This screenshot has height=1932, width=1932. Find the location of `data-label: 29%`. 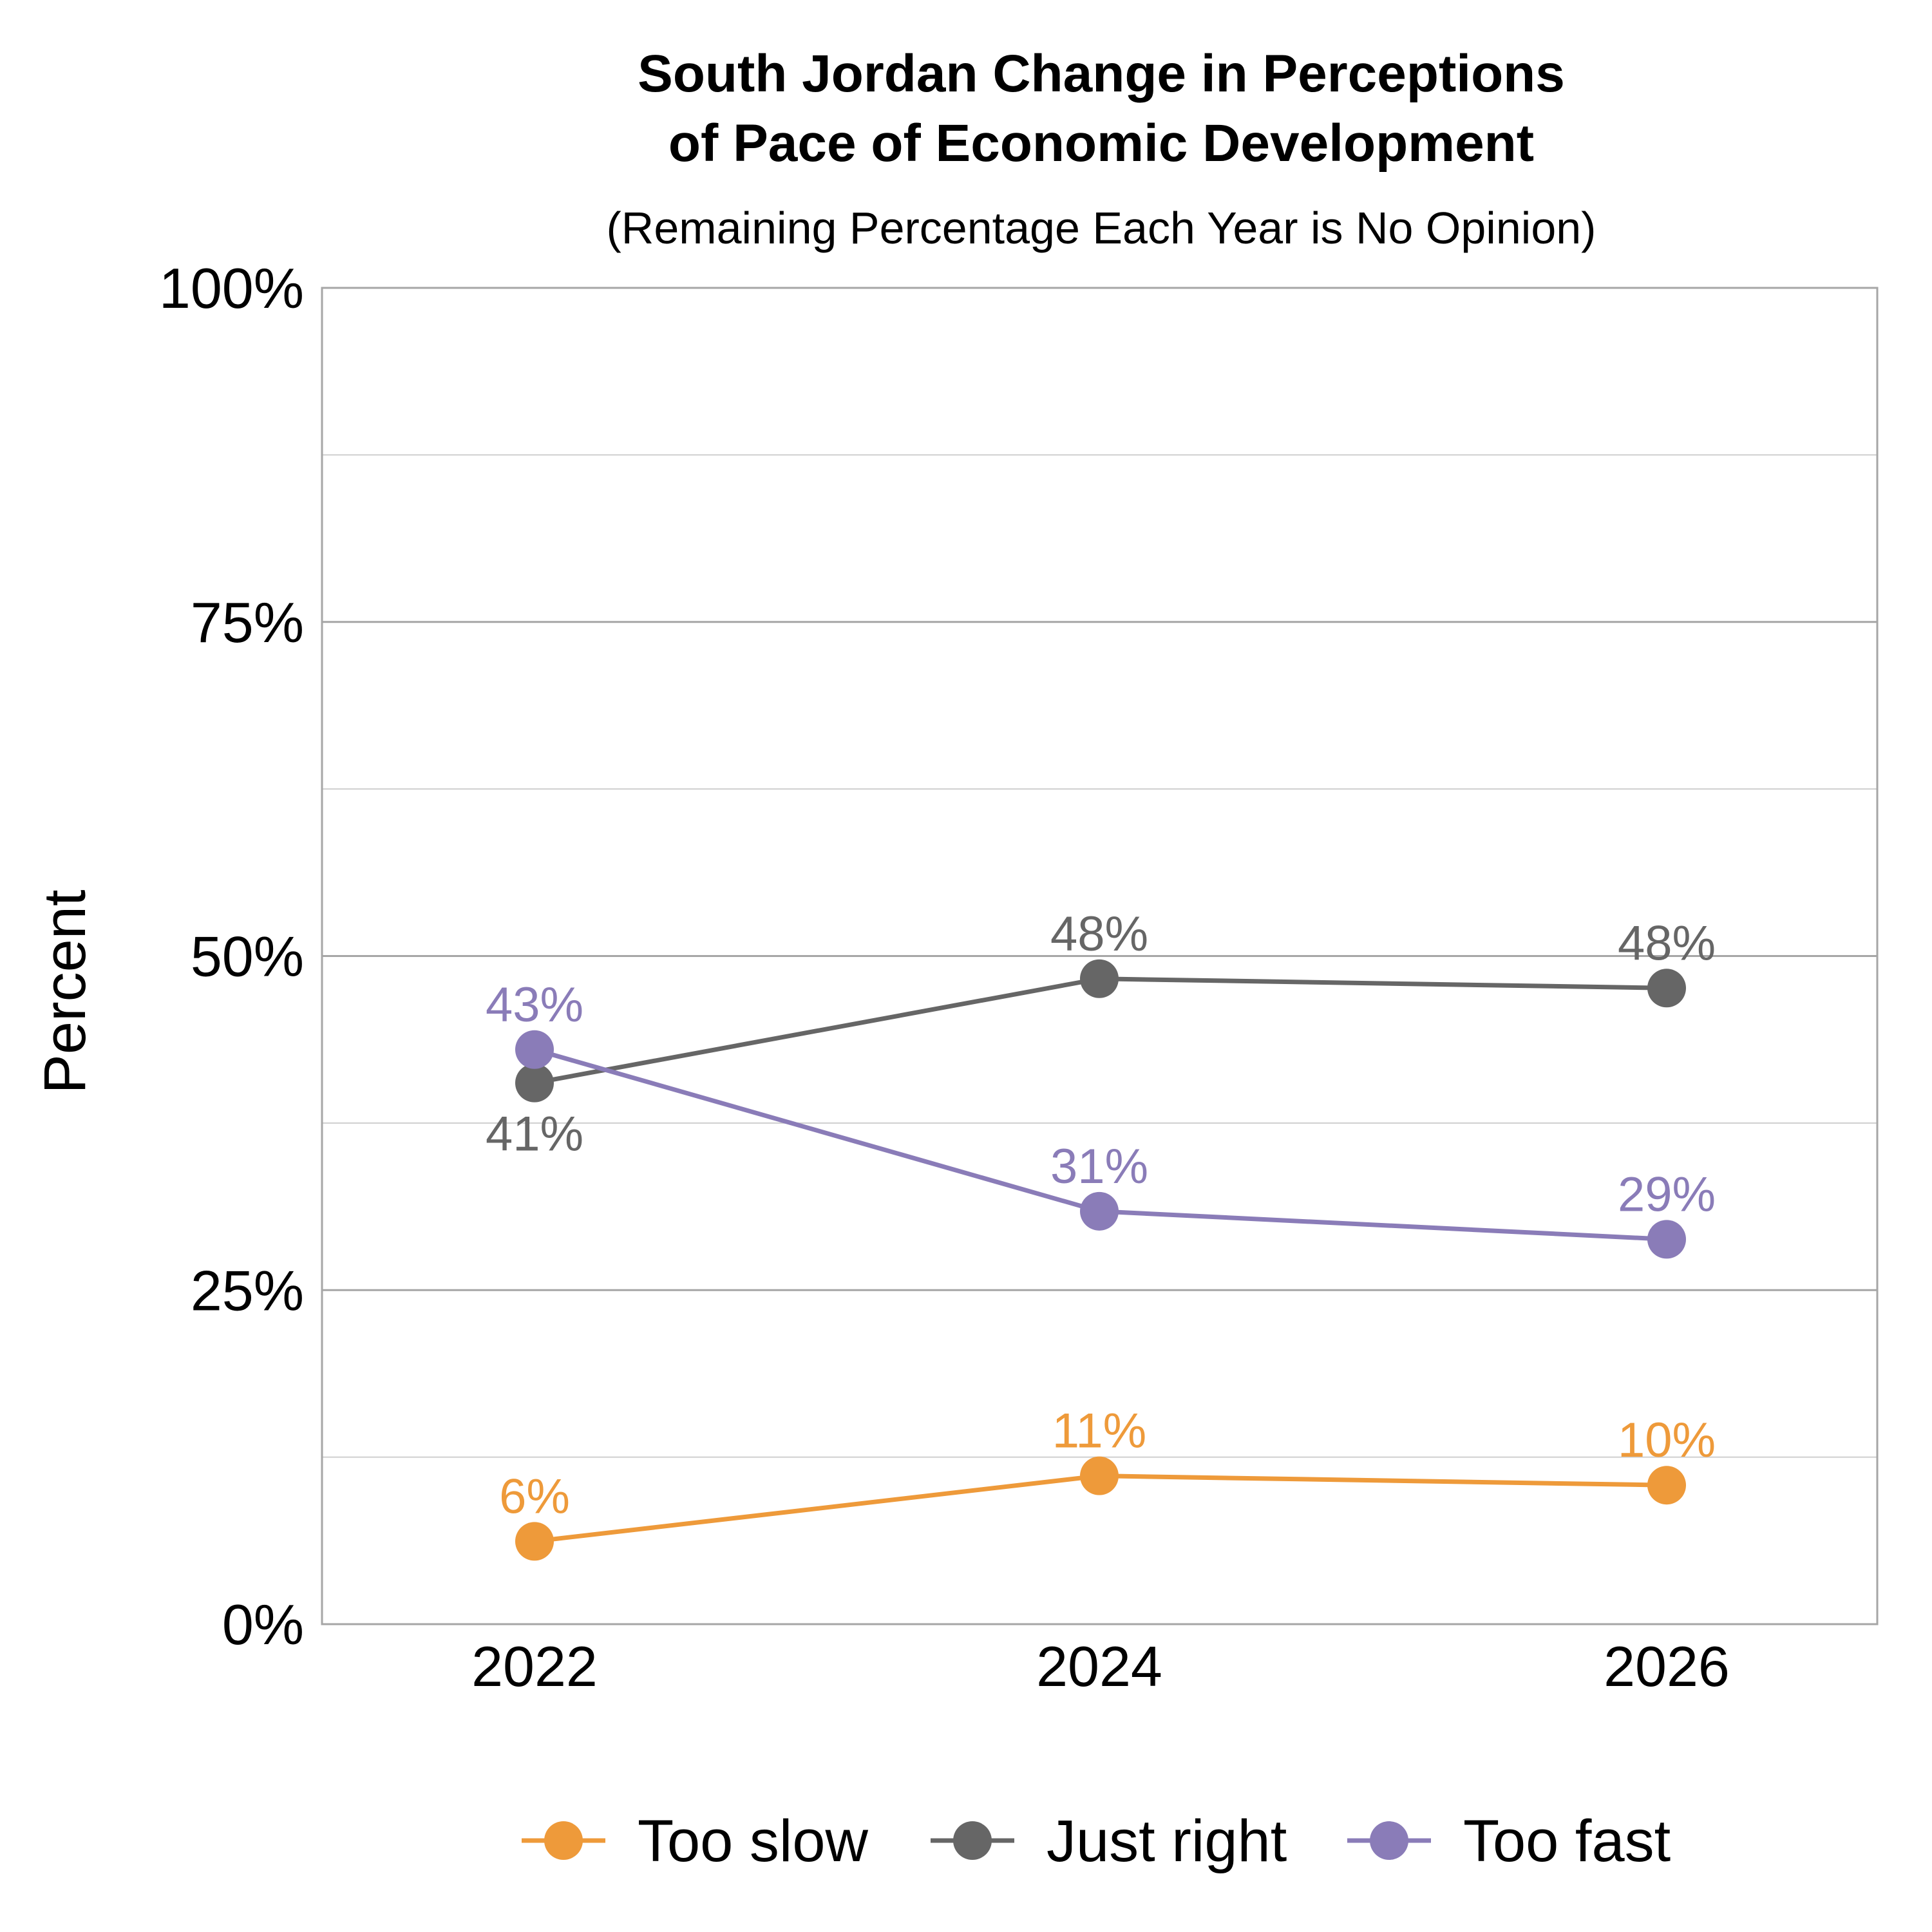

data-label: 29% is located at coordinates (1667, 1194).